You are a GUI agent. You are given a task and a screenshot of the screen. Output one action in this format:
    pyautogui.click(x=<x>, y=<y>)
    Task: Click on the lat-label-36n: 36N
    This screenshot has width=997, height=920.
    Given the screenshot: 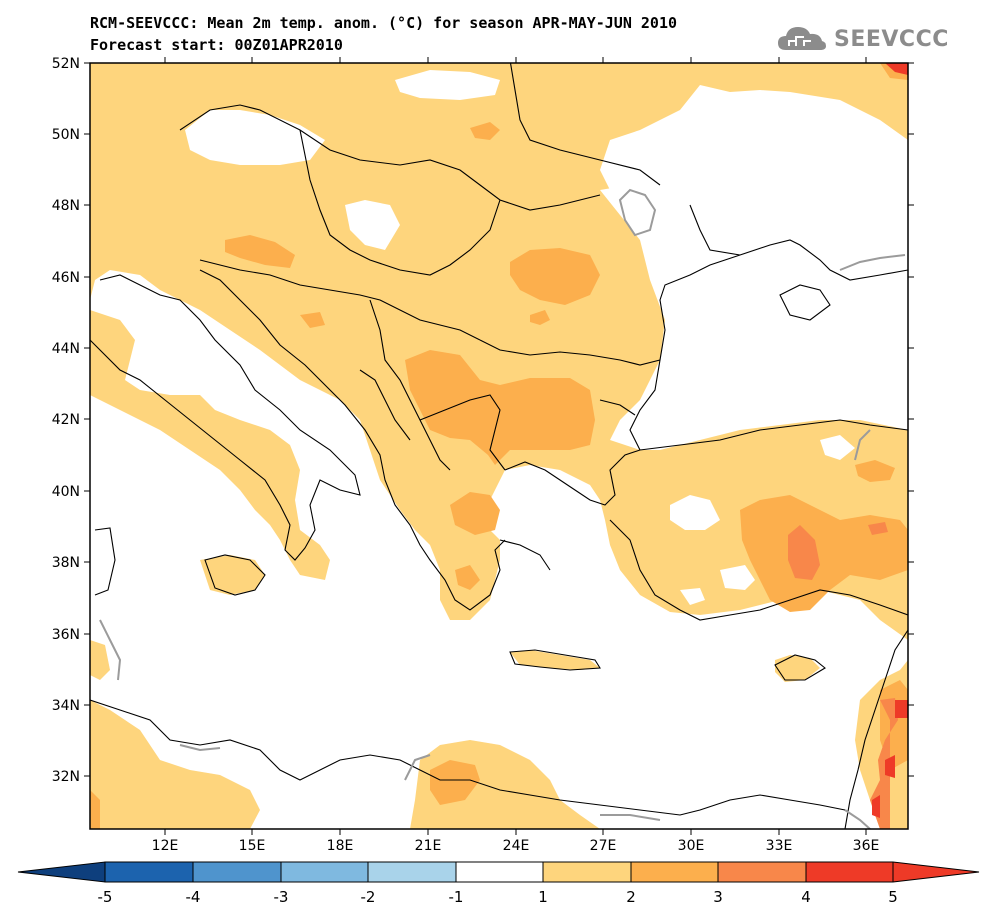 What is the action you would take?
    pyautogui.click(x=66, y=635)
    